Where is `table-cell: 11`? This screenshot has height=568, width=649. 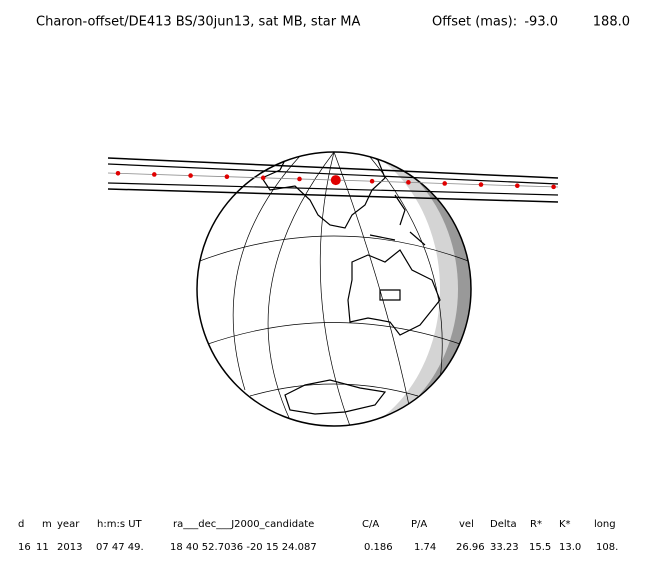
table-cell: 11 is located at coordinates (42, 547).